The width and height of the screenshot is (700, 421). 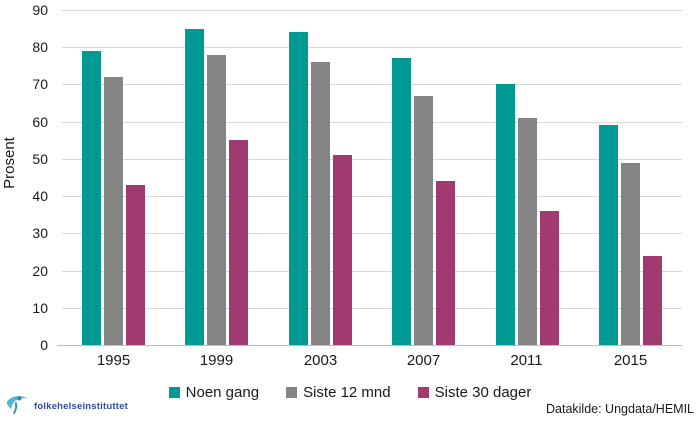 What do you see at coordinates (40, 47) in the screenshot?
I see `y-tick-label: 80` at bounding box center [40, 47].